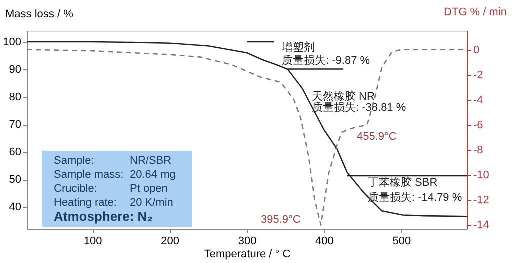 The image size is (521, 263). Describe the element at coordinates (475, 12) in the screenshot. I see `y2-axis-title: DTG % / min` at that location.